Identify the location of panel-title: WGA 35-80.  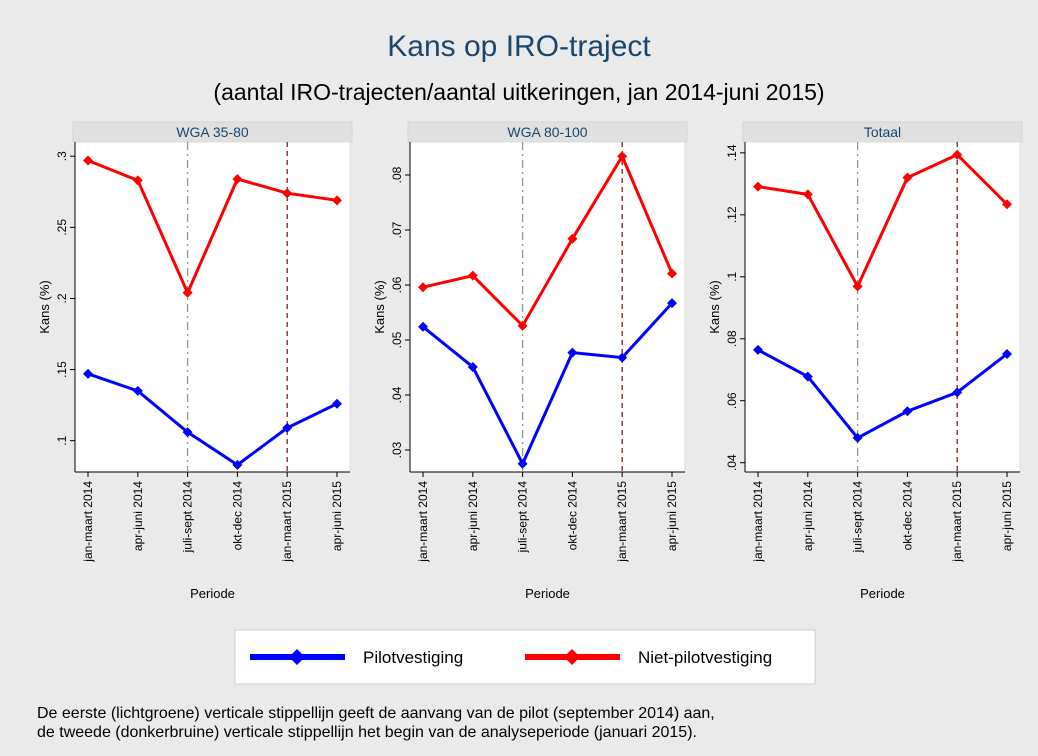
(212, 132).